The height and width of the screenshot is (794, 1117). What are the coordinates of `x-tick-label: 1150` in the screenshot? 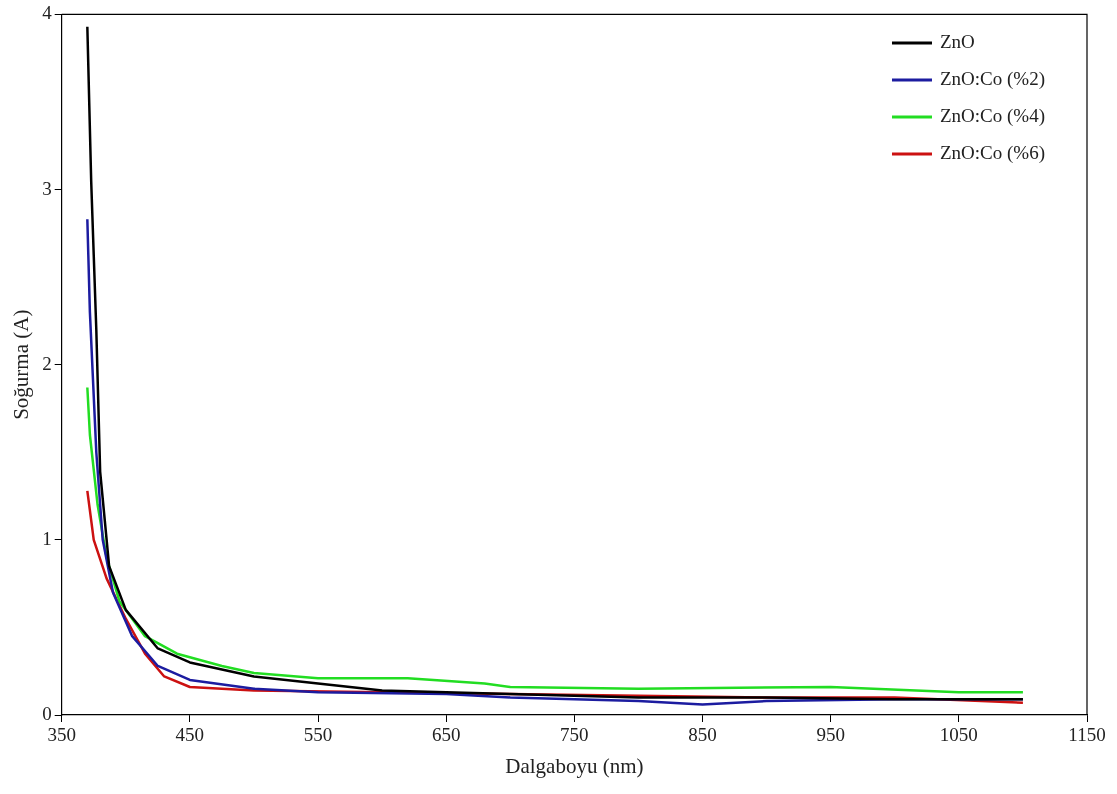 It's located at (1087, 735).